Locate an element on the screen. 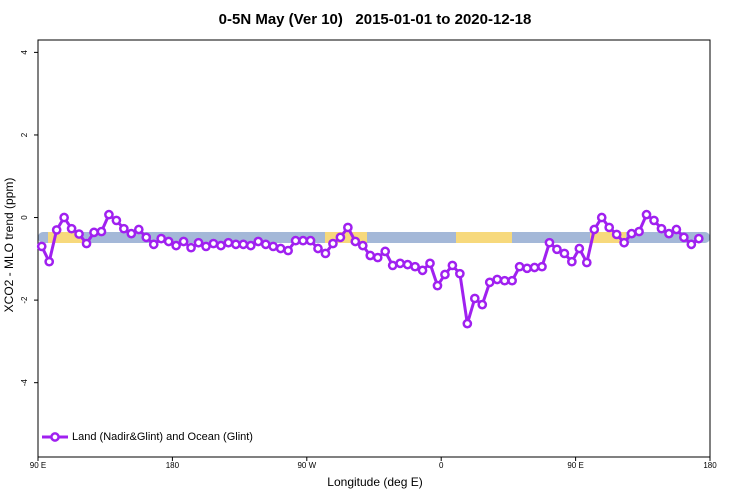 Image resolution: width=750 pixels, height=500 pixels. legend-label: Land (Nadir&Glint) and Ocean (Glint) is located at coordinates (162, 437).